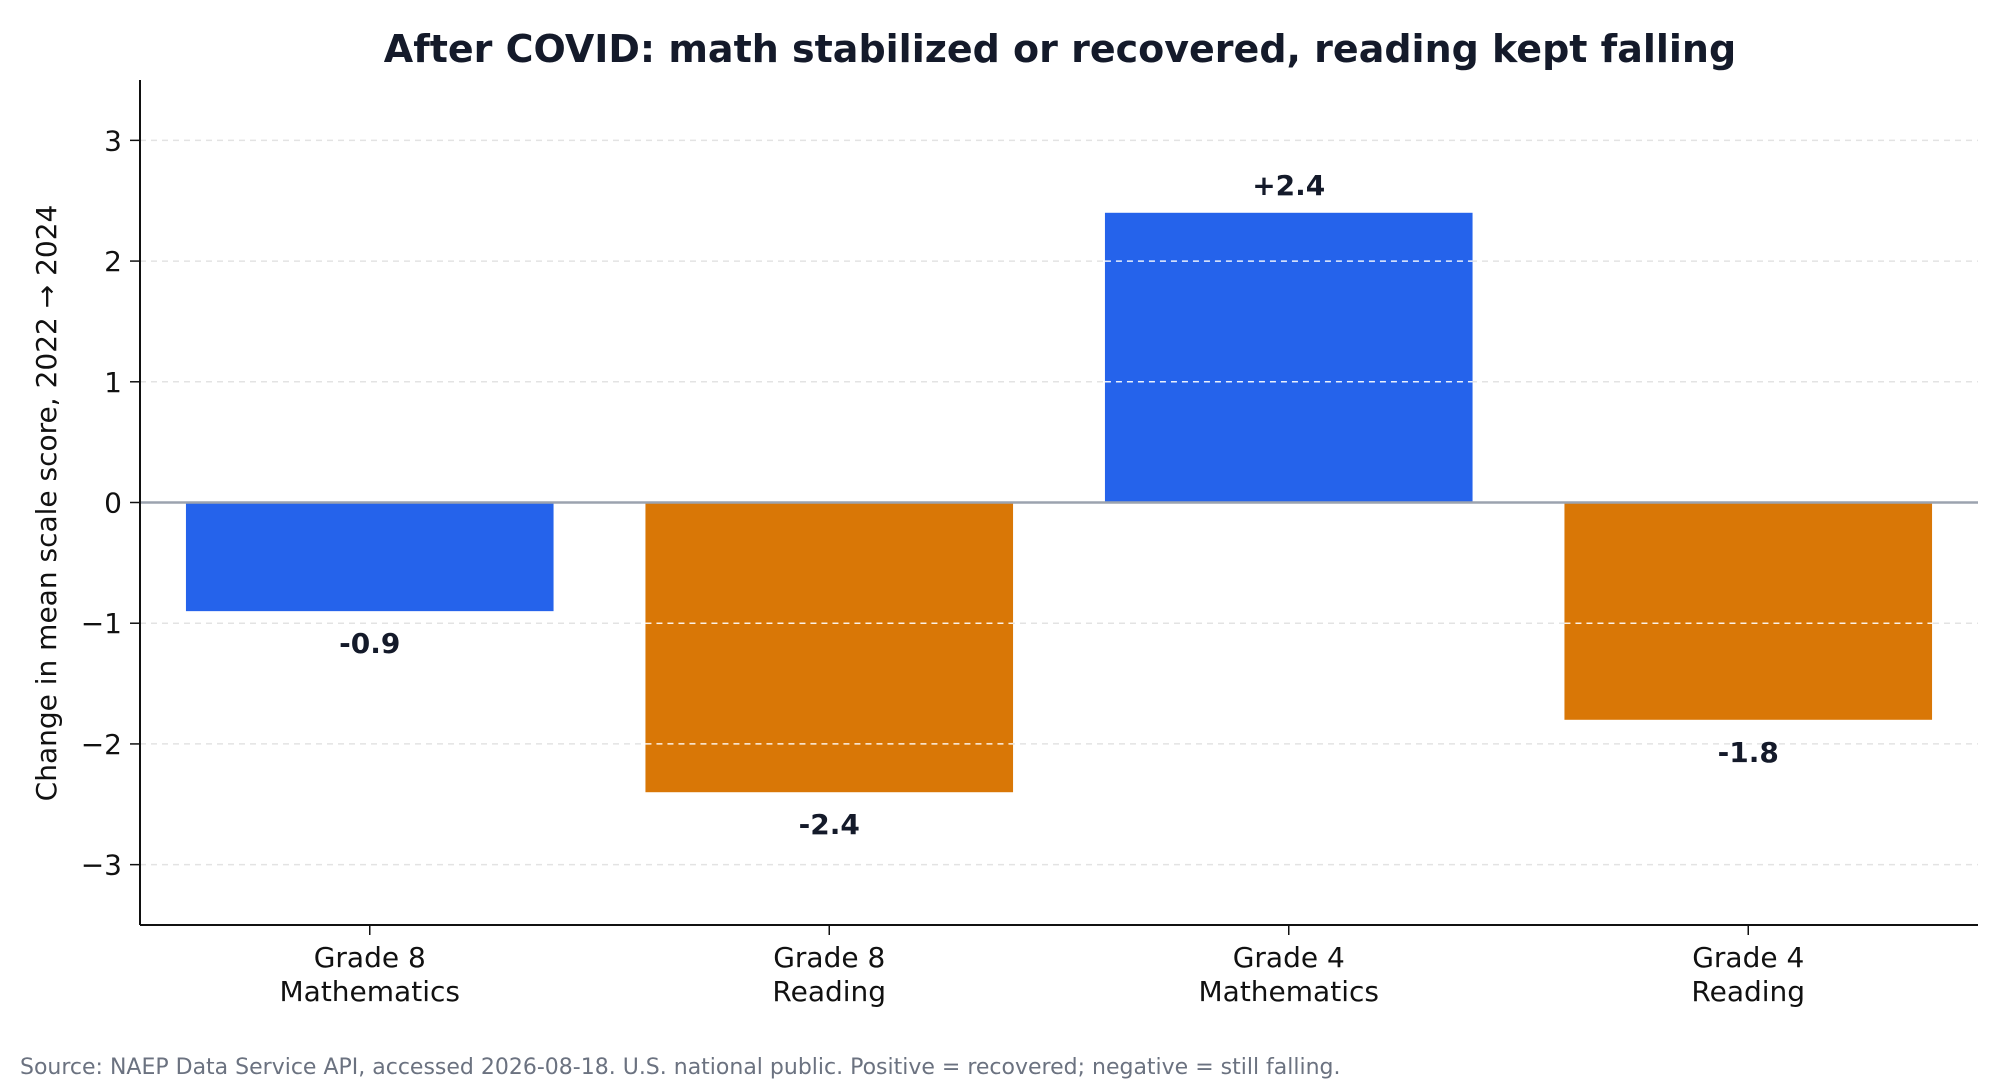 This screenshot has width=2000, height=1080. What do you see at coordinates (829, 824) in the screenshot?
I see `data-label: -2.4` at bounding box center [829, 824].